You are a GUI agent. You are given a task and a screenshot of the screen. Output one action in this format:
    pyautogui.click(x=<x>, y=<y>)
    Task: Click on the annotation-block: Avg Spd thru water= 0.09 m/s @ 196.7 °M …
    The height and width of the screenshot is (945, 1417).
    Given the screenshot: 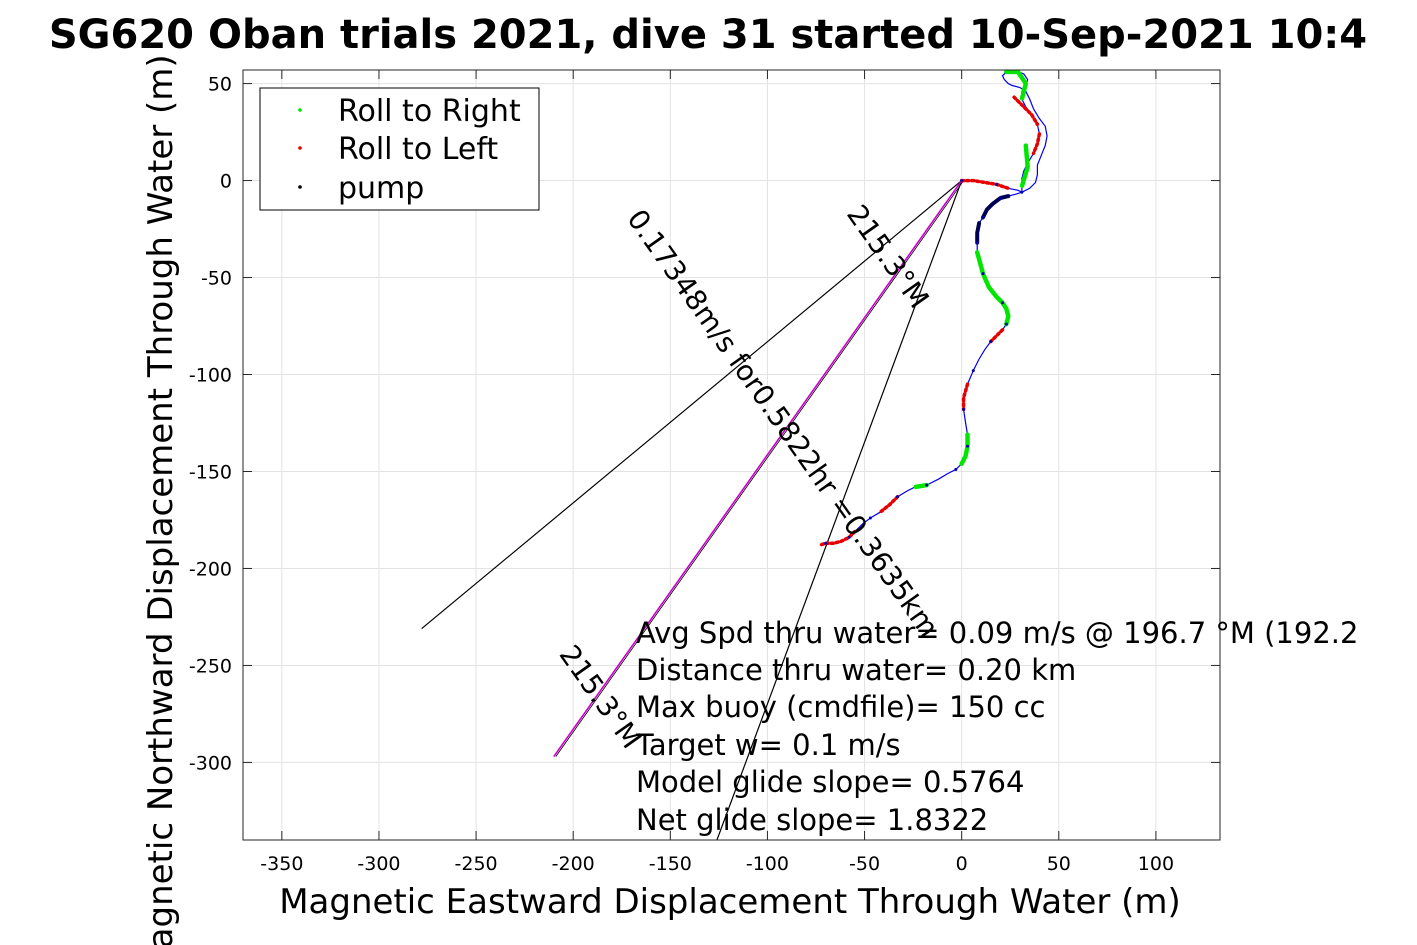 What is the action you would take?
    pyautogui.click(x=996, y=726)
    